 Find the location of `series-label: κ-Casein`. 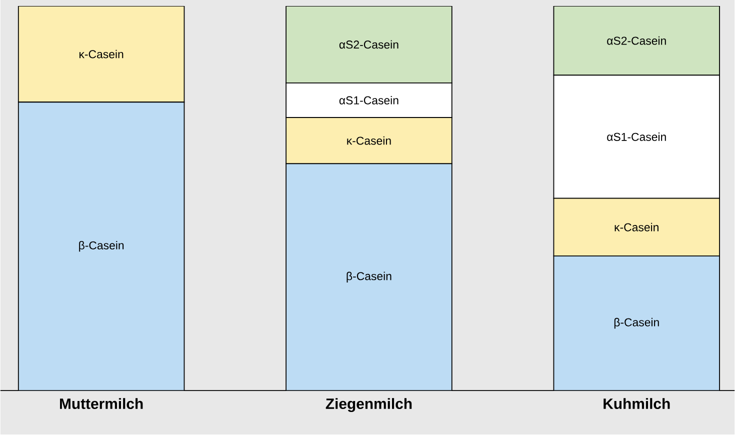

series-label: κ-Casein is located at coordinates (369, 141).